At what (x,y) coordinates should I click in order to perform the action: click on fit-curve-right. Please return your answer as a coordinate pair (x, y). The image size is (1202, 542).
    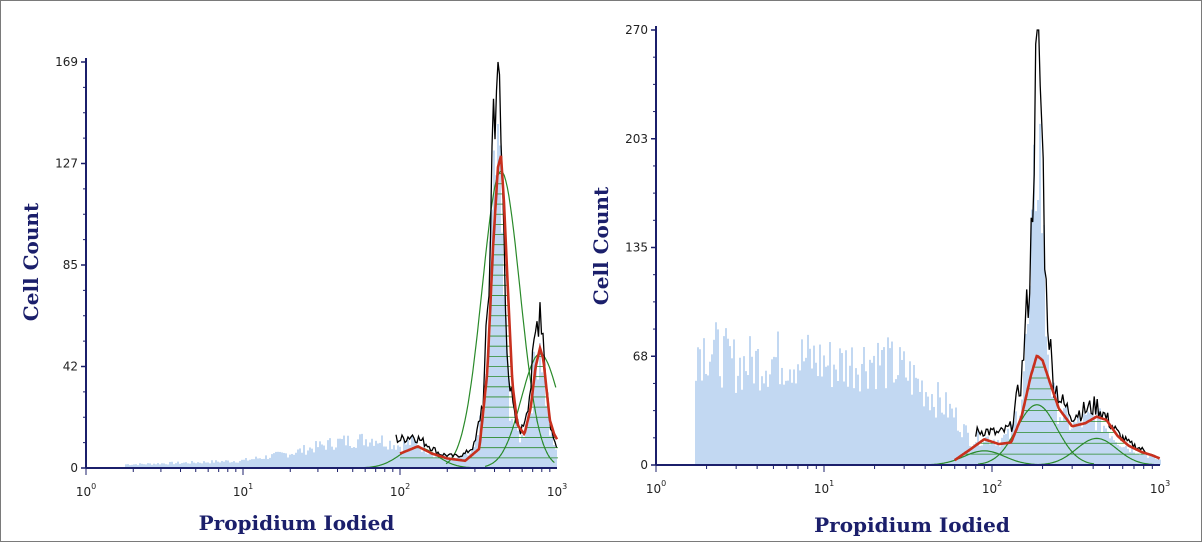
    Looking at the image, I should click on (1057, 408).